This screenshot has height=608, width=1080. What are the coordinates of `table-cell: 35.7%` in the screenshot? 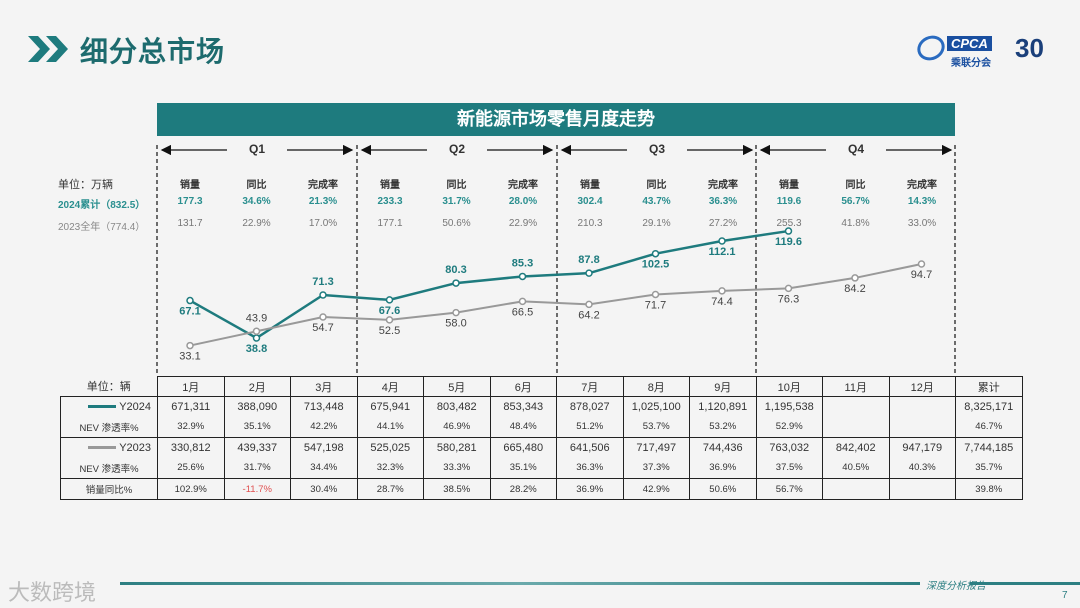 It's located at (989, 468).